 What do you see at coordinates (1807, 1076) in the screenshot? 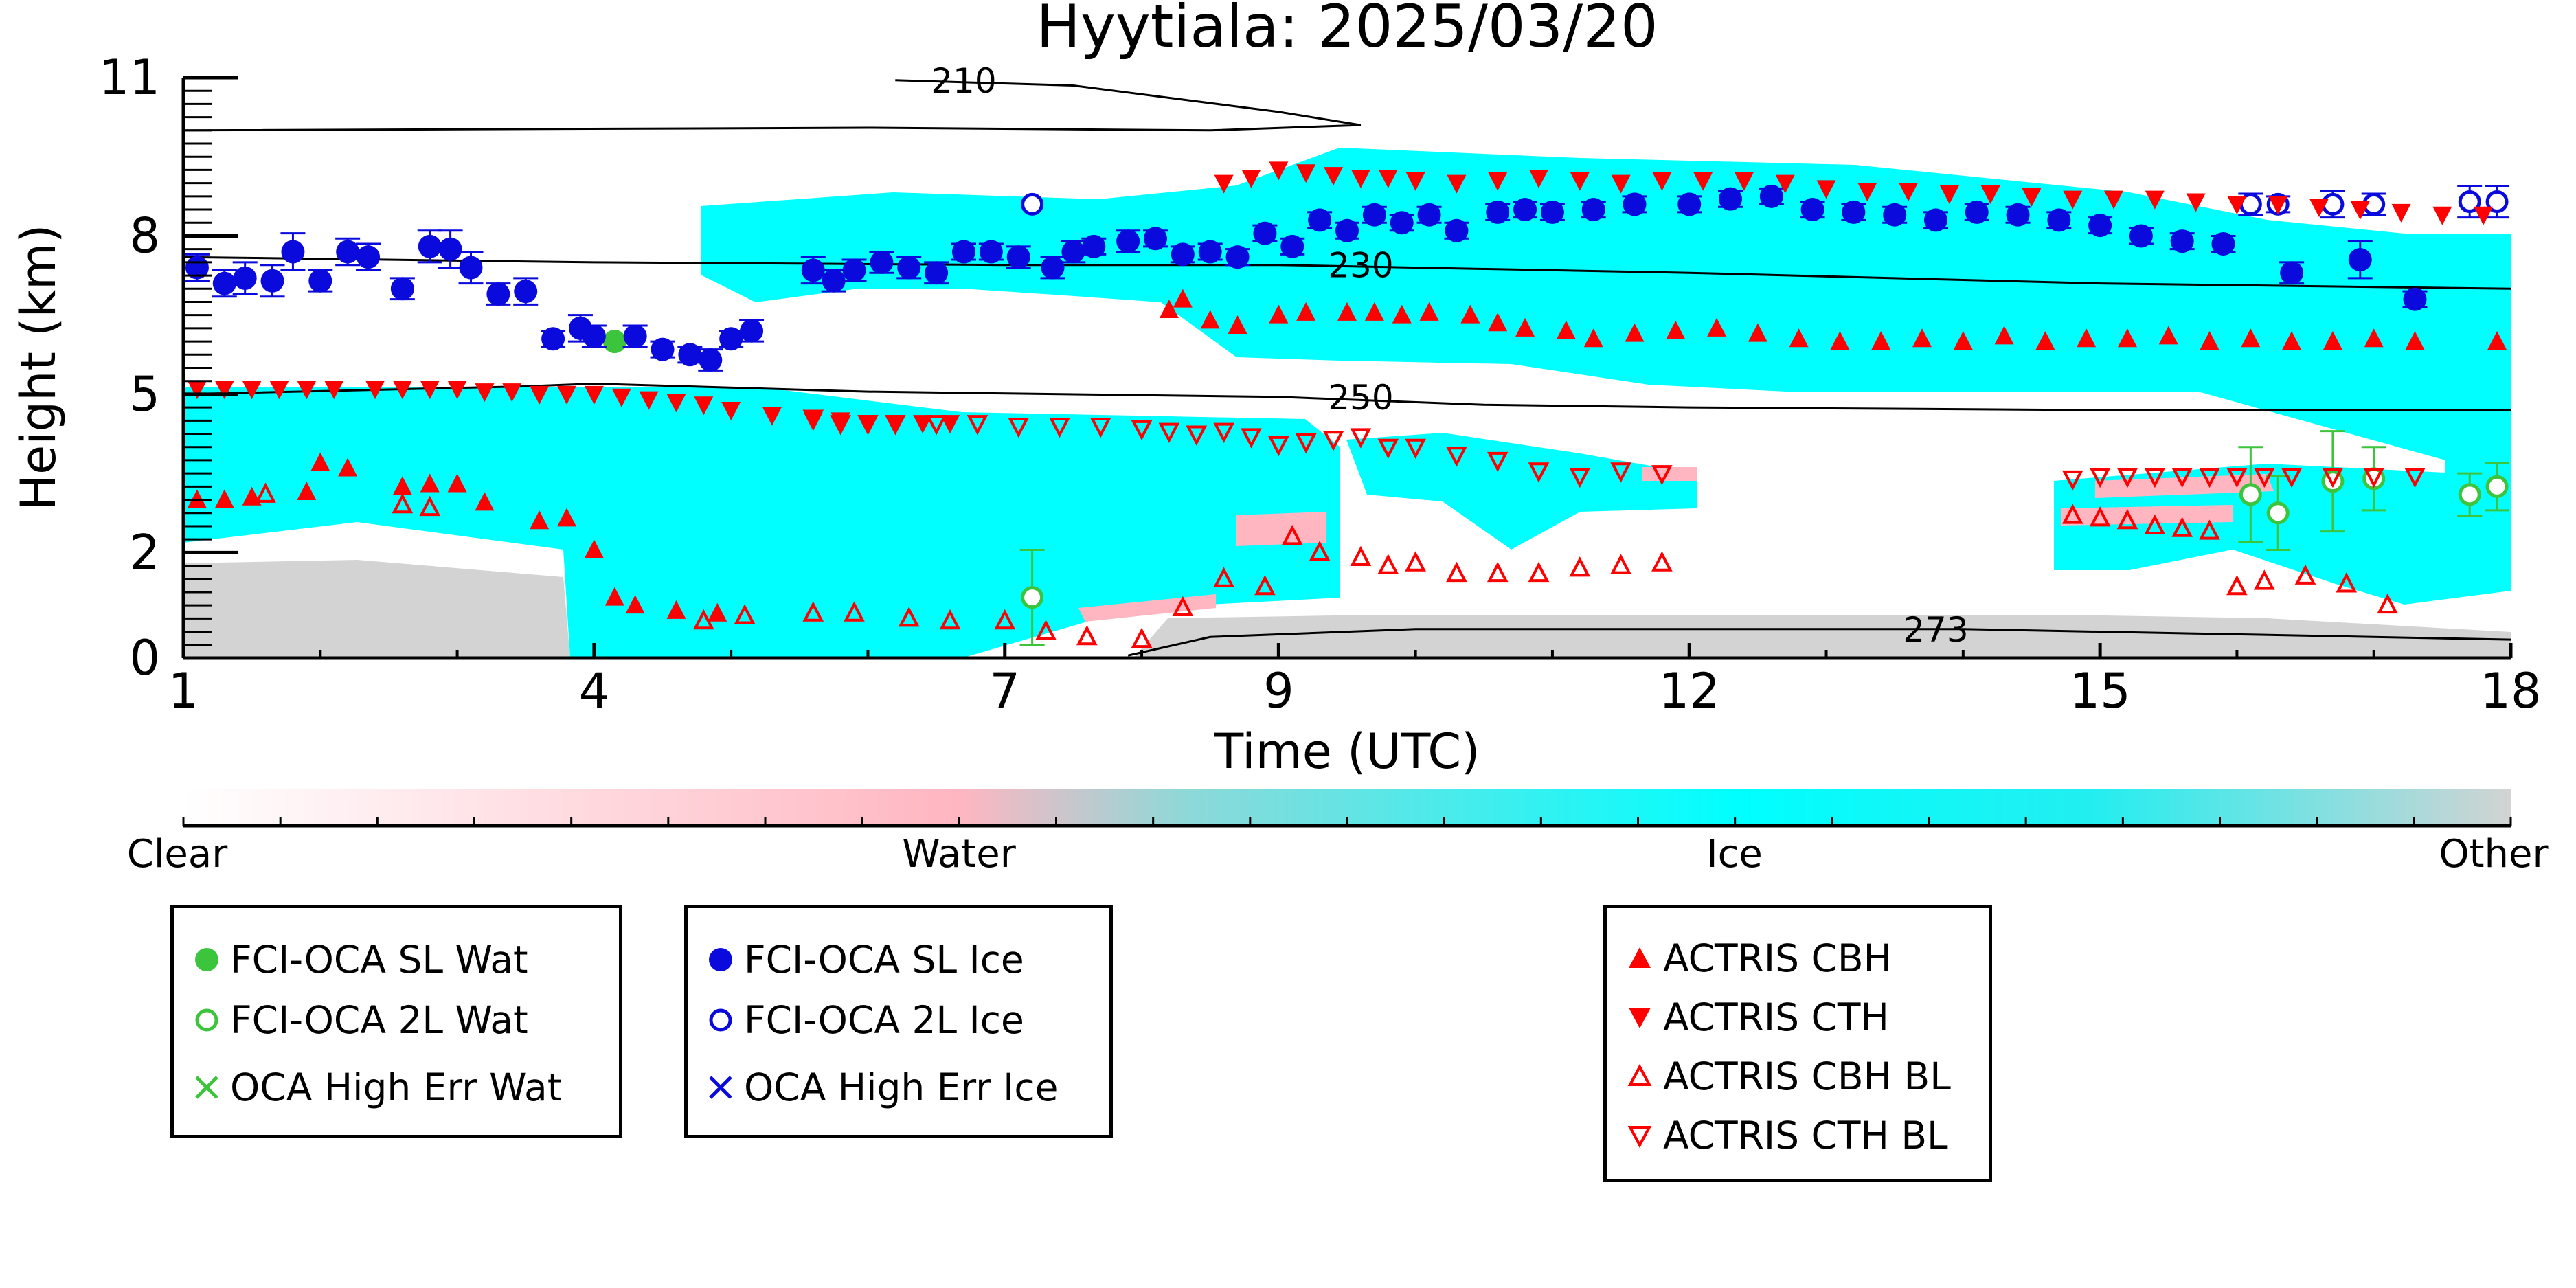
I see `legend-label: ACTRIS CBH BL` at bounding box center [1807, 1076].